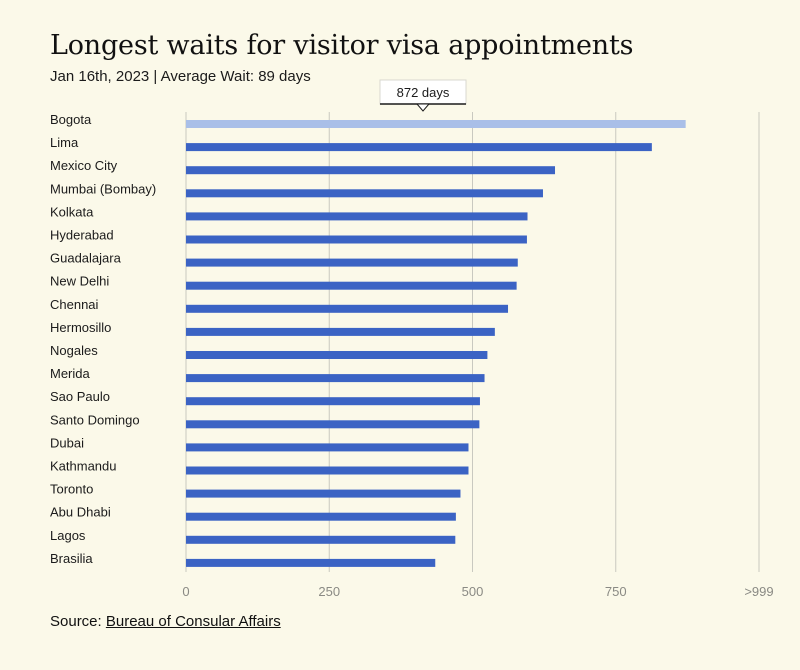  Describe the element at coordinates (76, 621) in the screenshot. I see `source-label: Source:` at that location.